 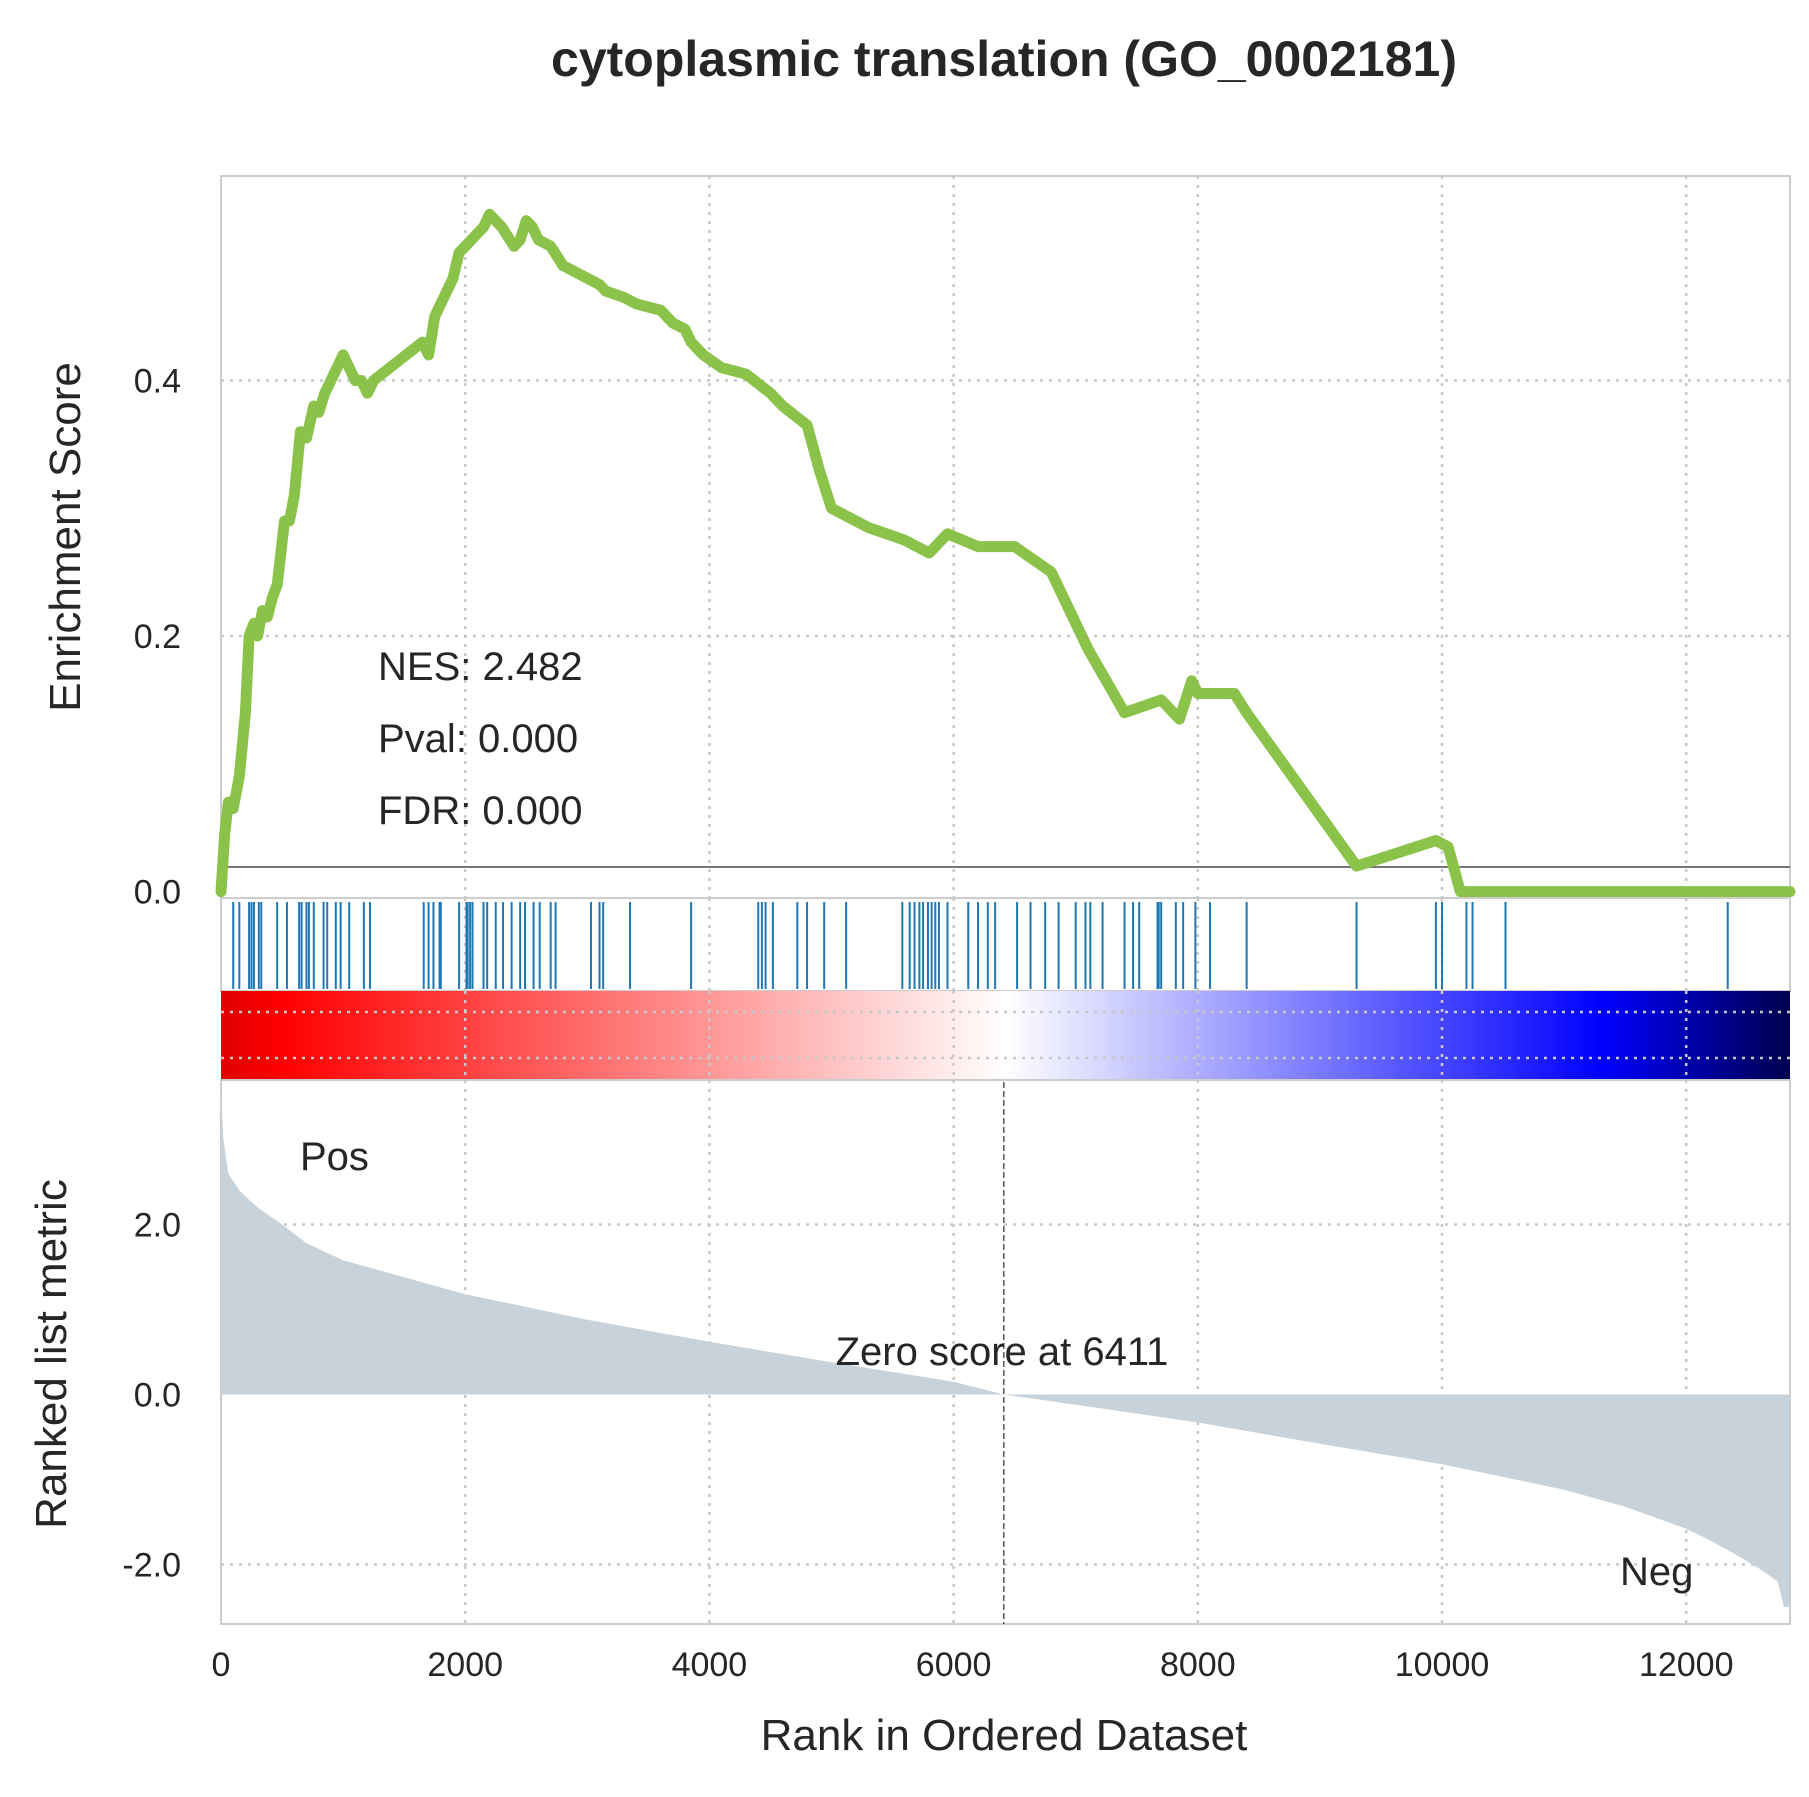 I want to click on x-ticks: 0 2000 4000 6000 8000 10000 12000, so click(x=973, y=1665).